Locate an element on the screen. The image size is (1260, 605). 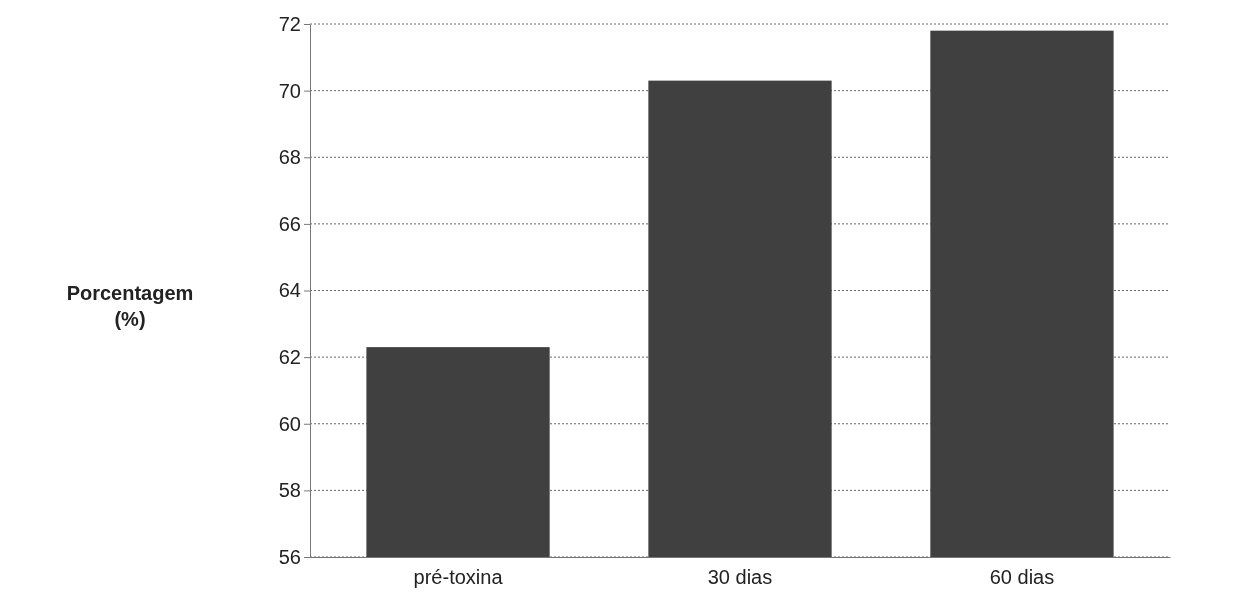
y-tick-label: 70 is located at coordinates (289, 90).